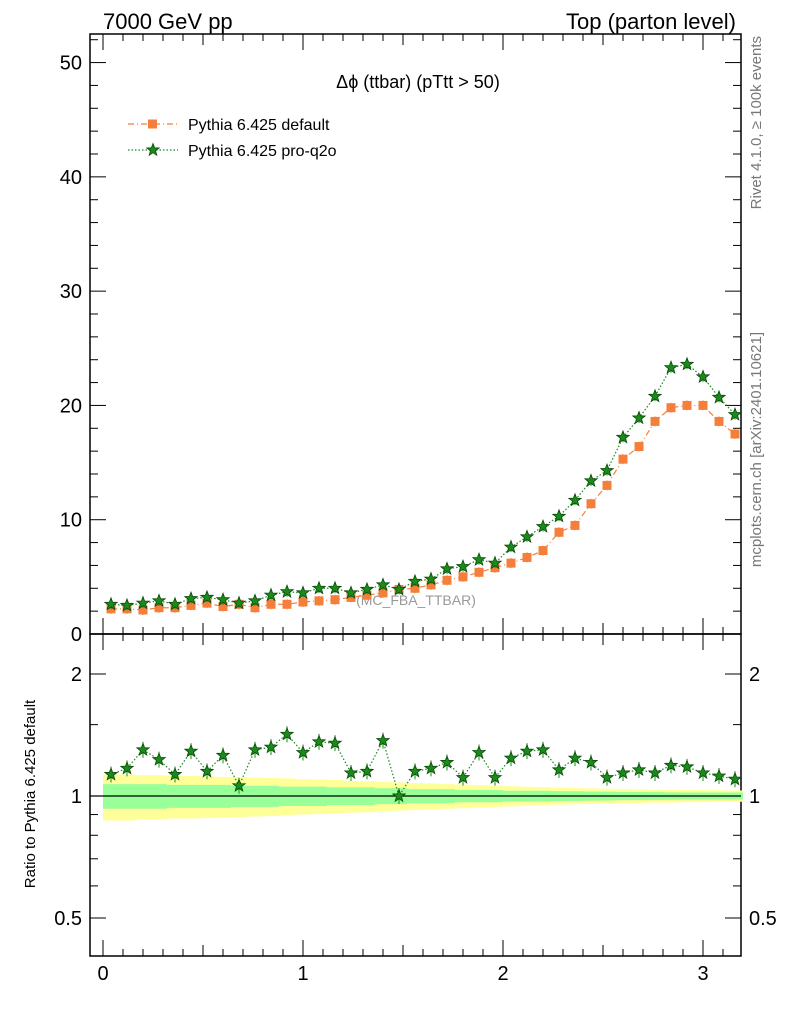 The width and height of the screenshot is (786, 1024). What do you see at coordinates (102, 974) in the screenshot?
I see `xtick-label: 0` at bounding box center [102, 974].